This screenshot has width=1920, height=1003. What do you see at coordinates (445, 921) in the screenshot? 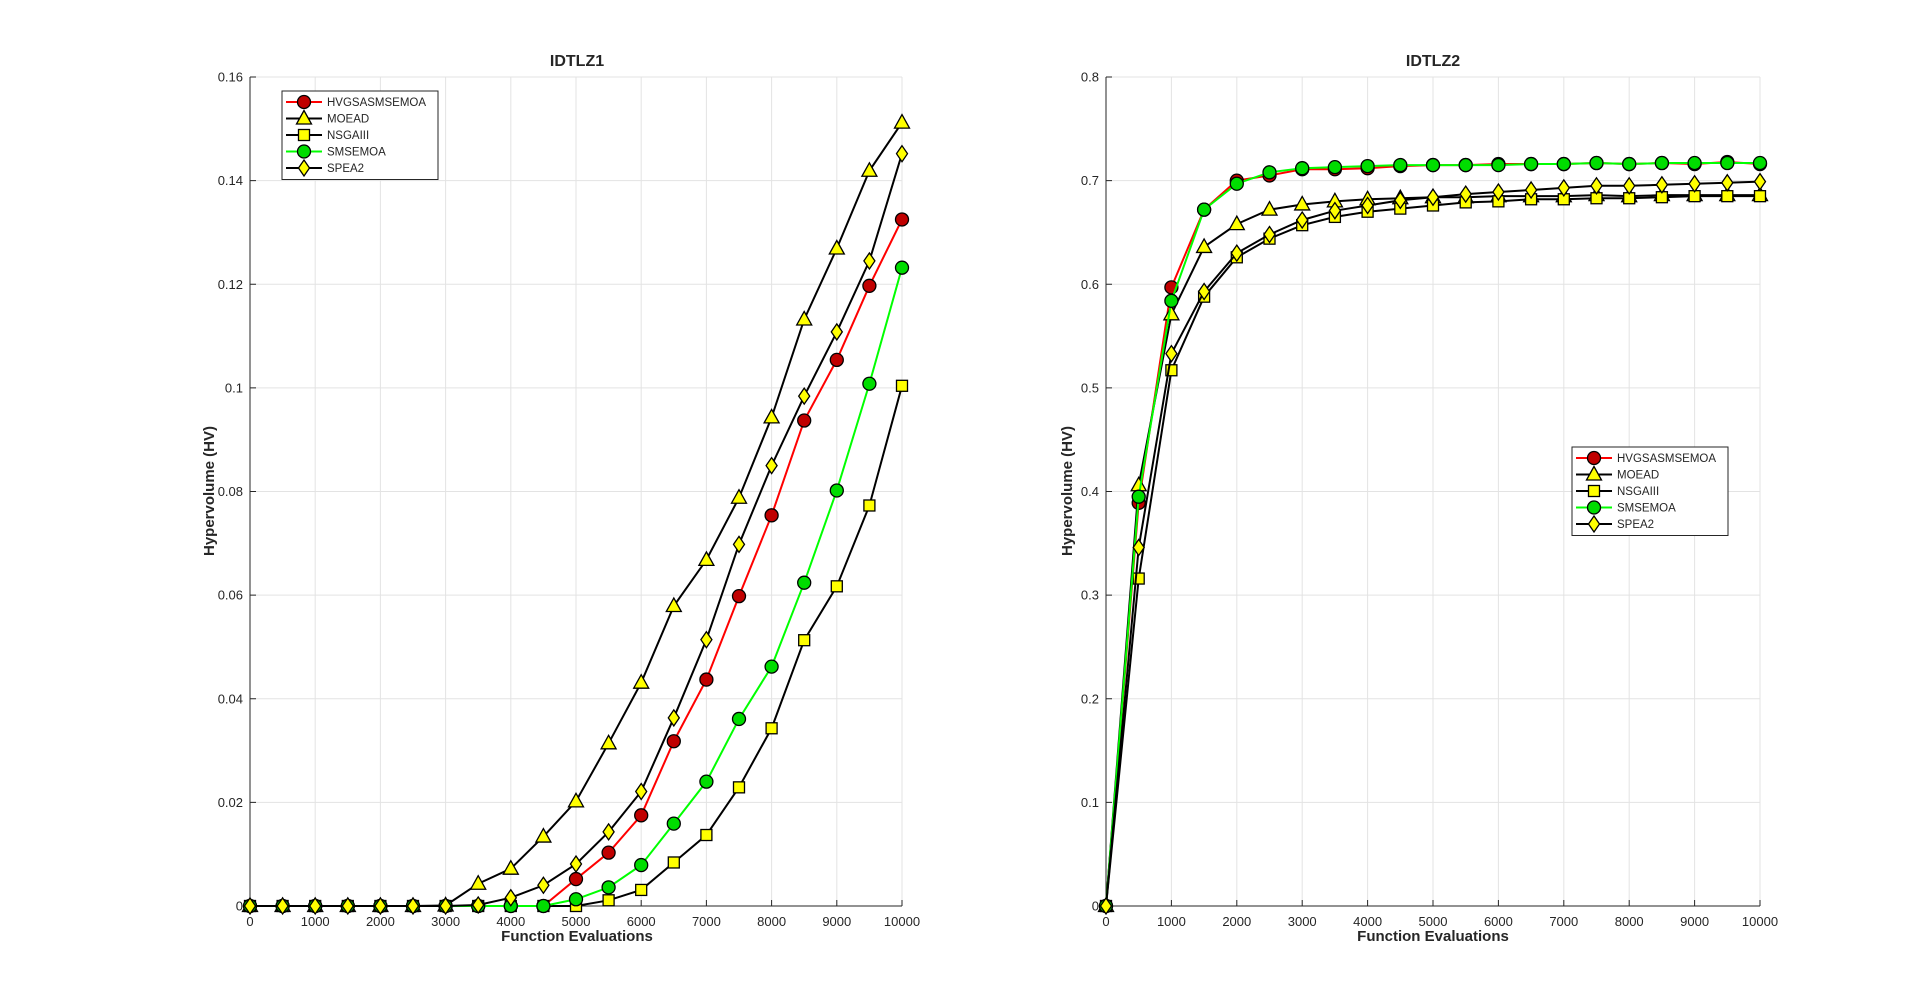
I see `x-tick-label: 3000` at bounding box center [445, 921].